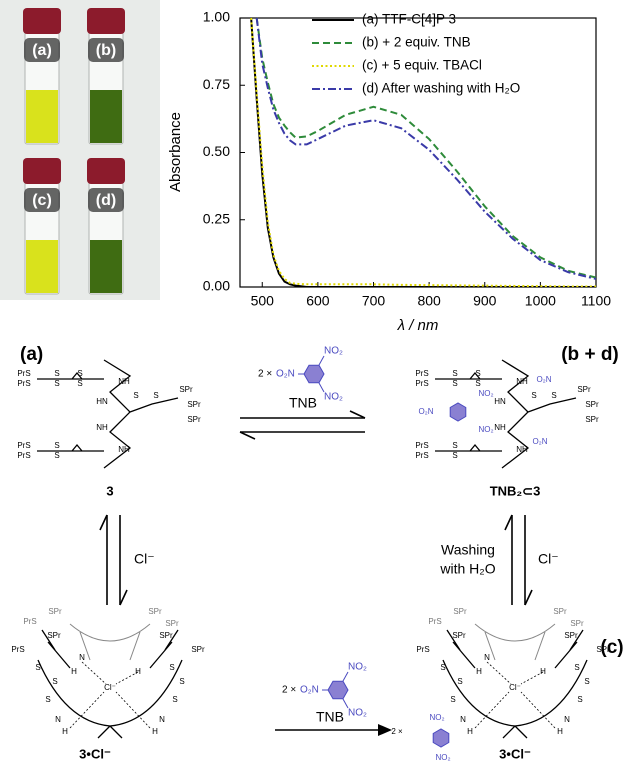  Describe the element at coordinates (467, 569) in the screenshot. I see `arrow-label: with H₂O` at that location.